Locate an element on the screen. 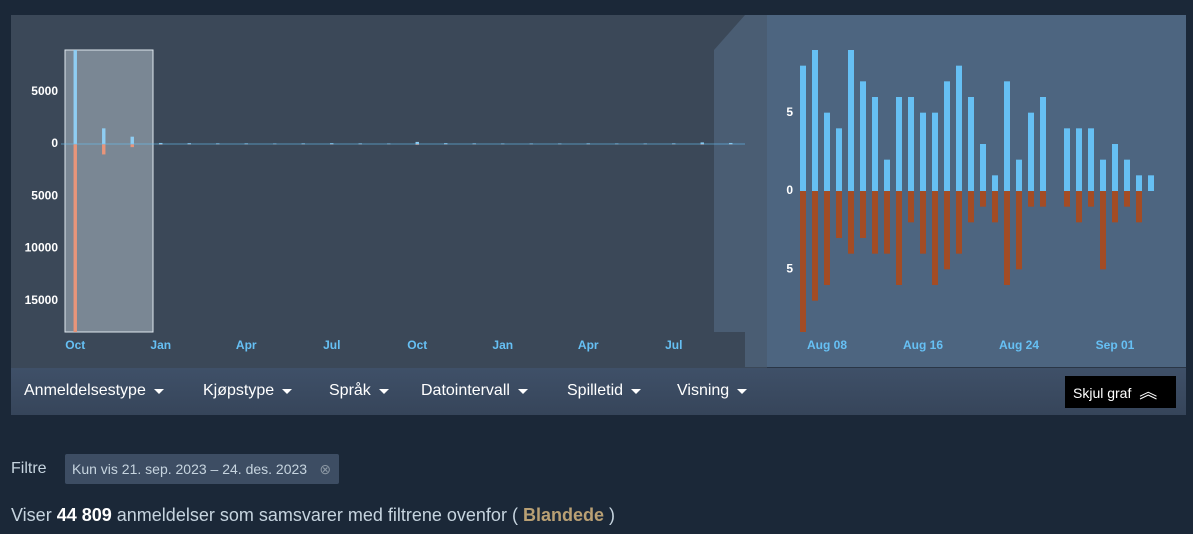 The image size is (1193, 534). menu-item: Kjøpstype is located at coordinates (247, 391).